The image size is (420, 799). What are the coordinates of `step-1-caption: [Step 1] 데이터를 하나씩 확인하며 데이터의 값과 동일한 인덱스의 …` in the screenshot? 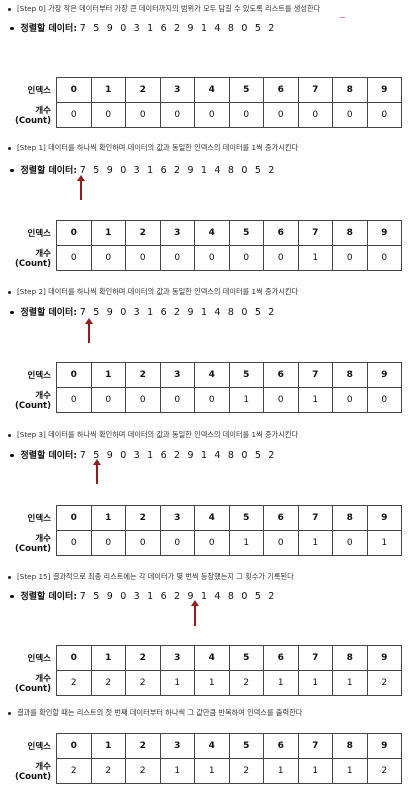 It's located at (153, 148).